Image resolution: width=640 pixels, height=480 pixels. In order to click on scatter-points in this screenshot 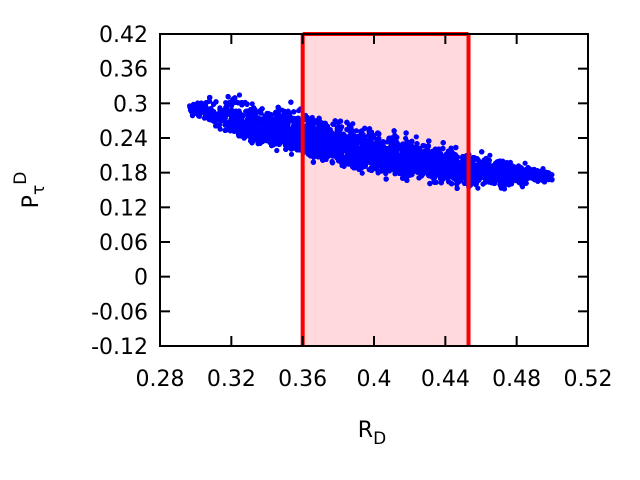, I will do `click(371, 142)`.